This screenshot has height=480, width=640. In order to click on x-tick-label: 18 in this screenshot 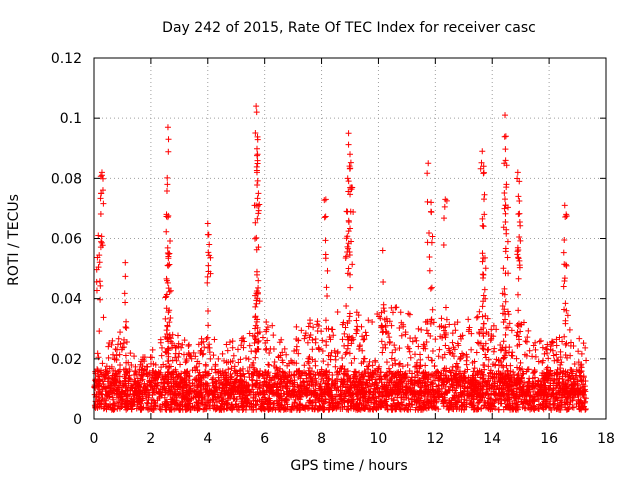, I will do `click(606, 439)`.